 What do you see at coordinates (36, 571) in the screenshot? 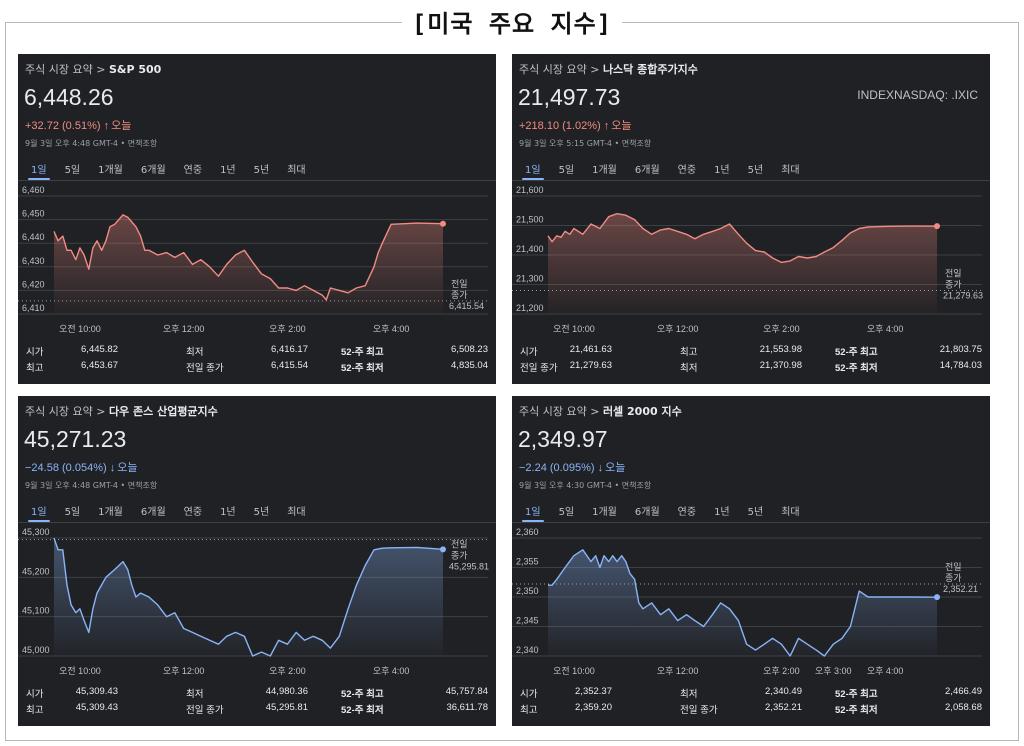
I see `y-tick-label: 45,200` at bounding box center [36, 571].